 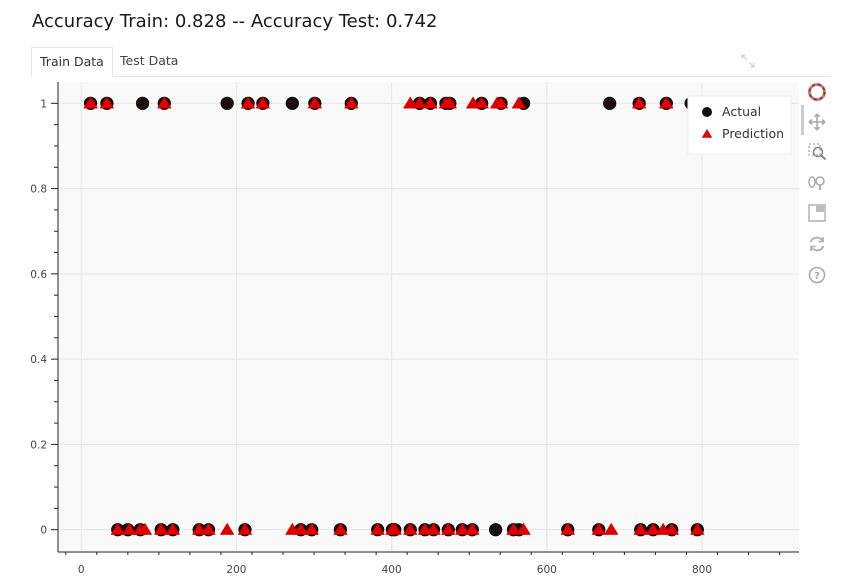 What do you see at coordinates (72, 62) in the screenshot?
I see `tab-train-data: Train Data` at bounding box center [72, 62].